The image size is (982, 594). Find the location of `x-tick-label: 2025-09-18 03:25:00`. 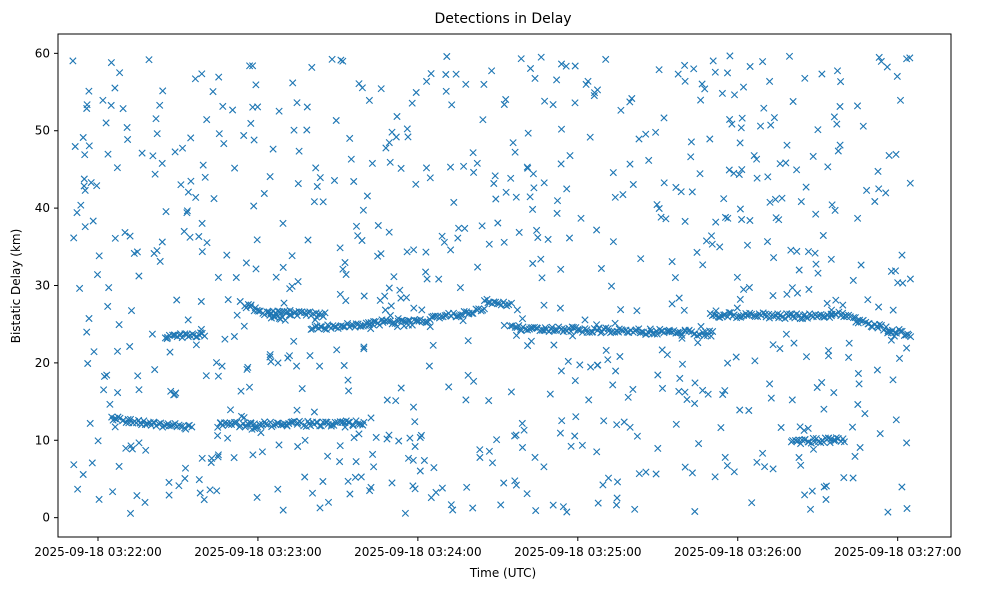

x-tick-label: 2025-09-18 03:25:00 is located at coordinates (577, 552).